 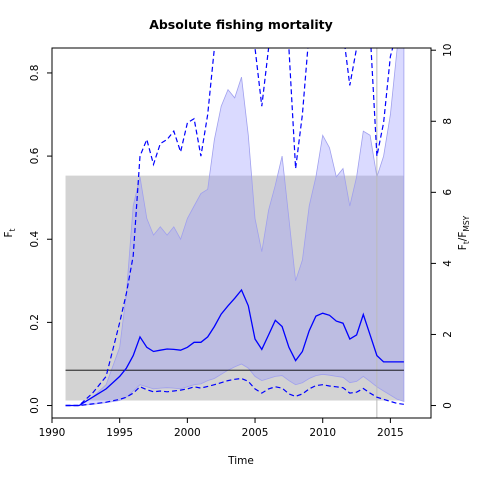 I want to click on y2-tick-label: 8, so click(x=448, y=121).